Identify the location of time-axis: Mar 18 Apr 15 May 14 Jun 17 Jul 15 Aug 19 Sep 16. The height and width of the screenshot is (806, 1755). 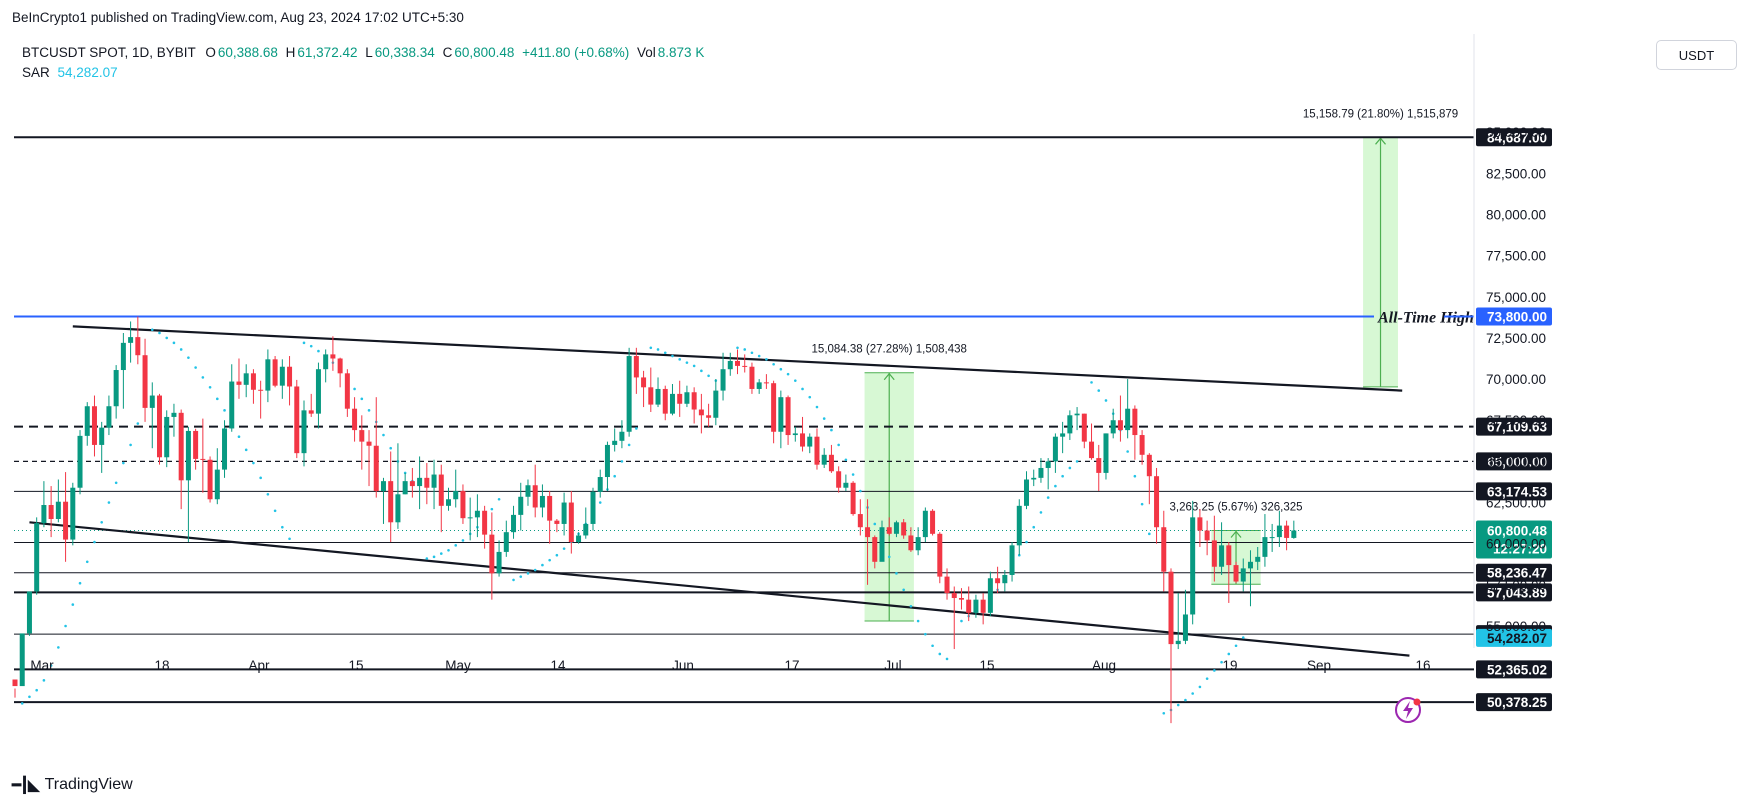
(730, 665).